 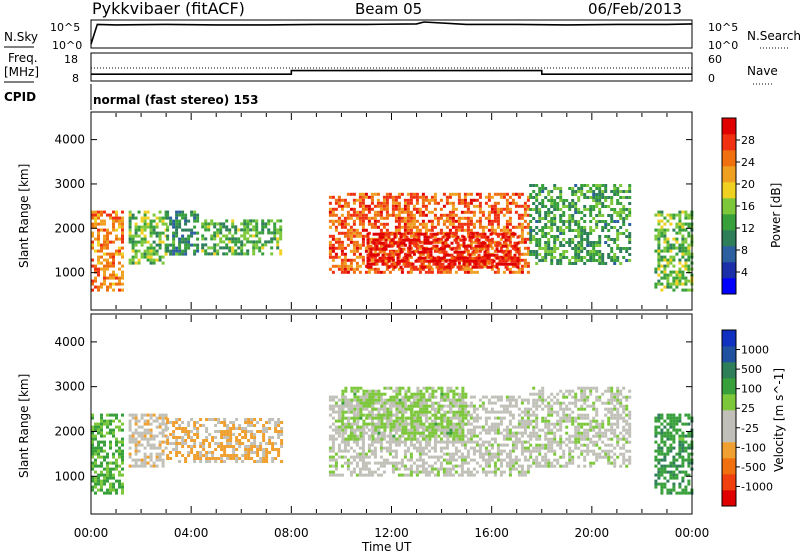 I want to click on station-title: Pykkvibaer (fitACF), so click(x=168, y=9).